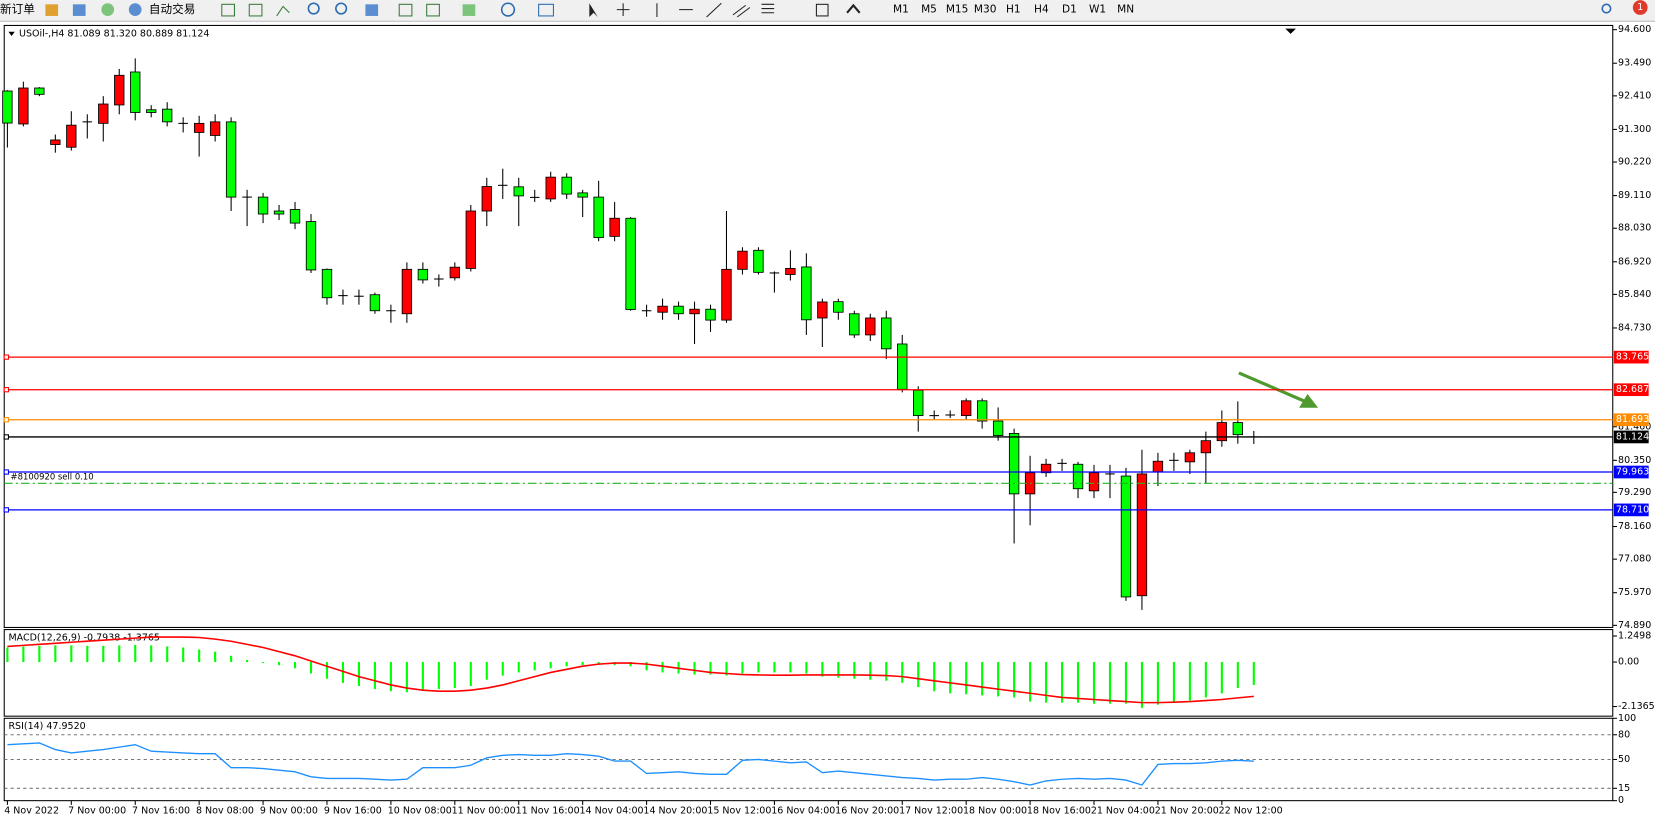 This screenshot has height=824, width=1655. I want to click on y-tick-label: 85.840, so click(1634, 294).